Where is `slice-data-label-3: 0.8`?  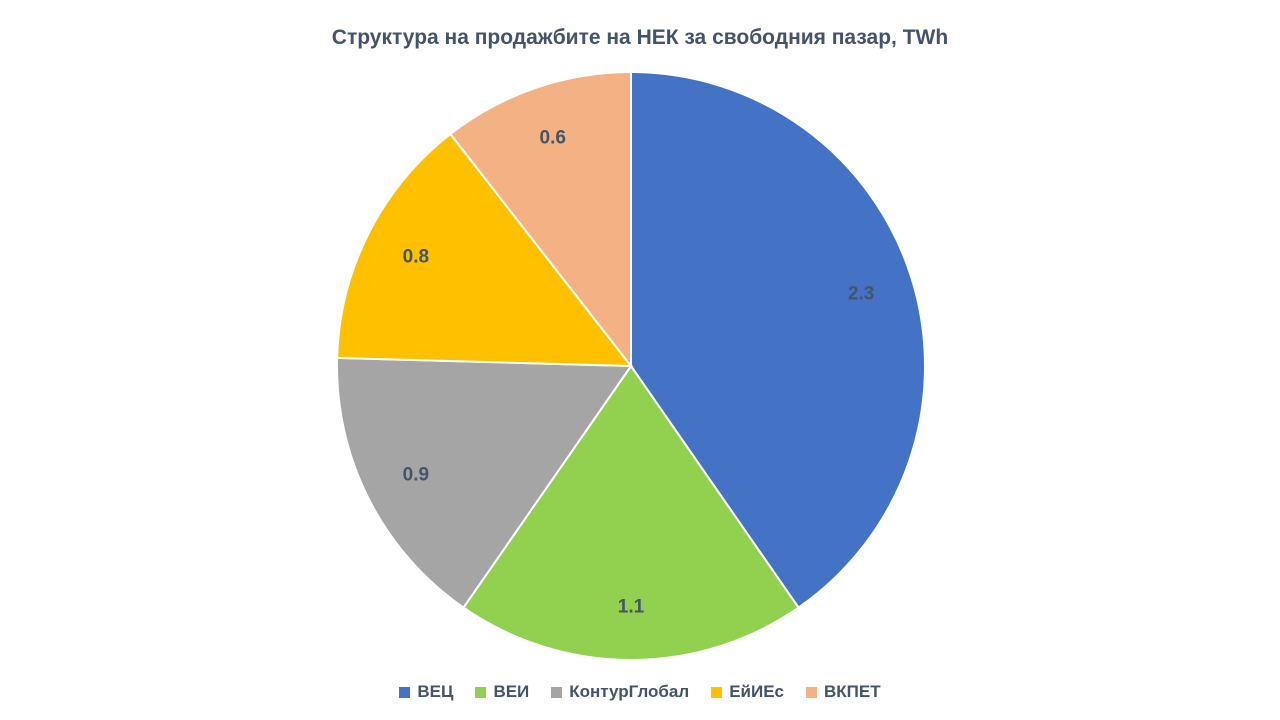 slice-data-label-3: 0.8 is located at coordinates (416, 257).